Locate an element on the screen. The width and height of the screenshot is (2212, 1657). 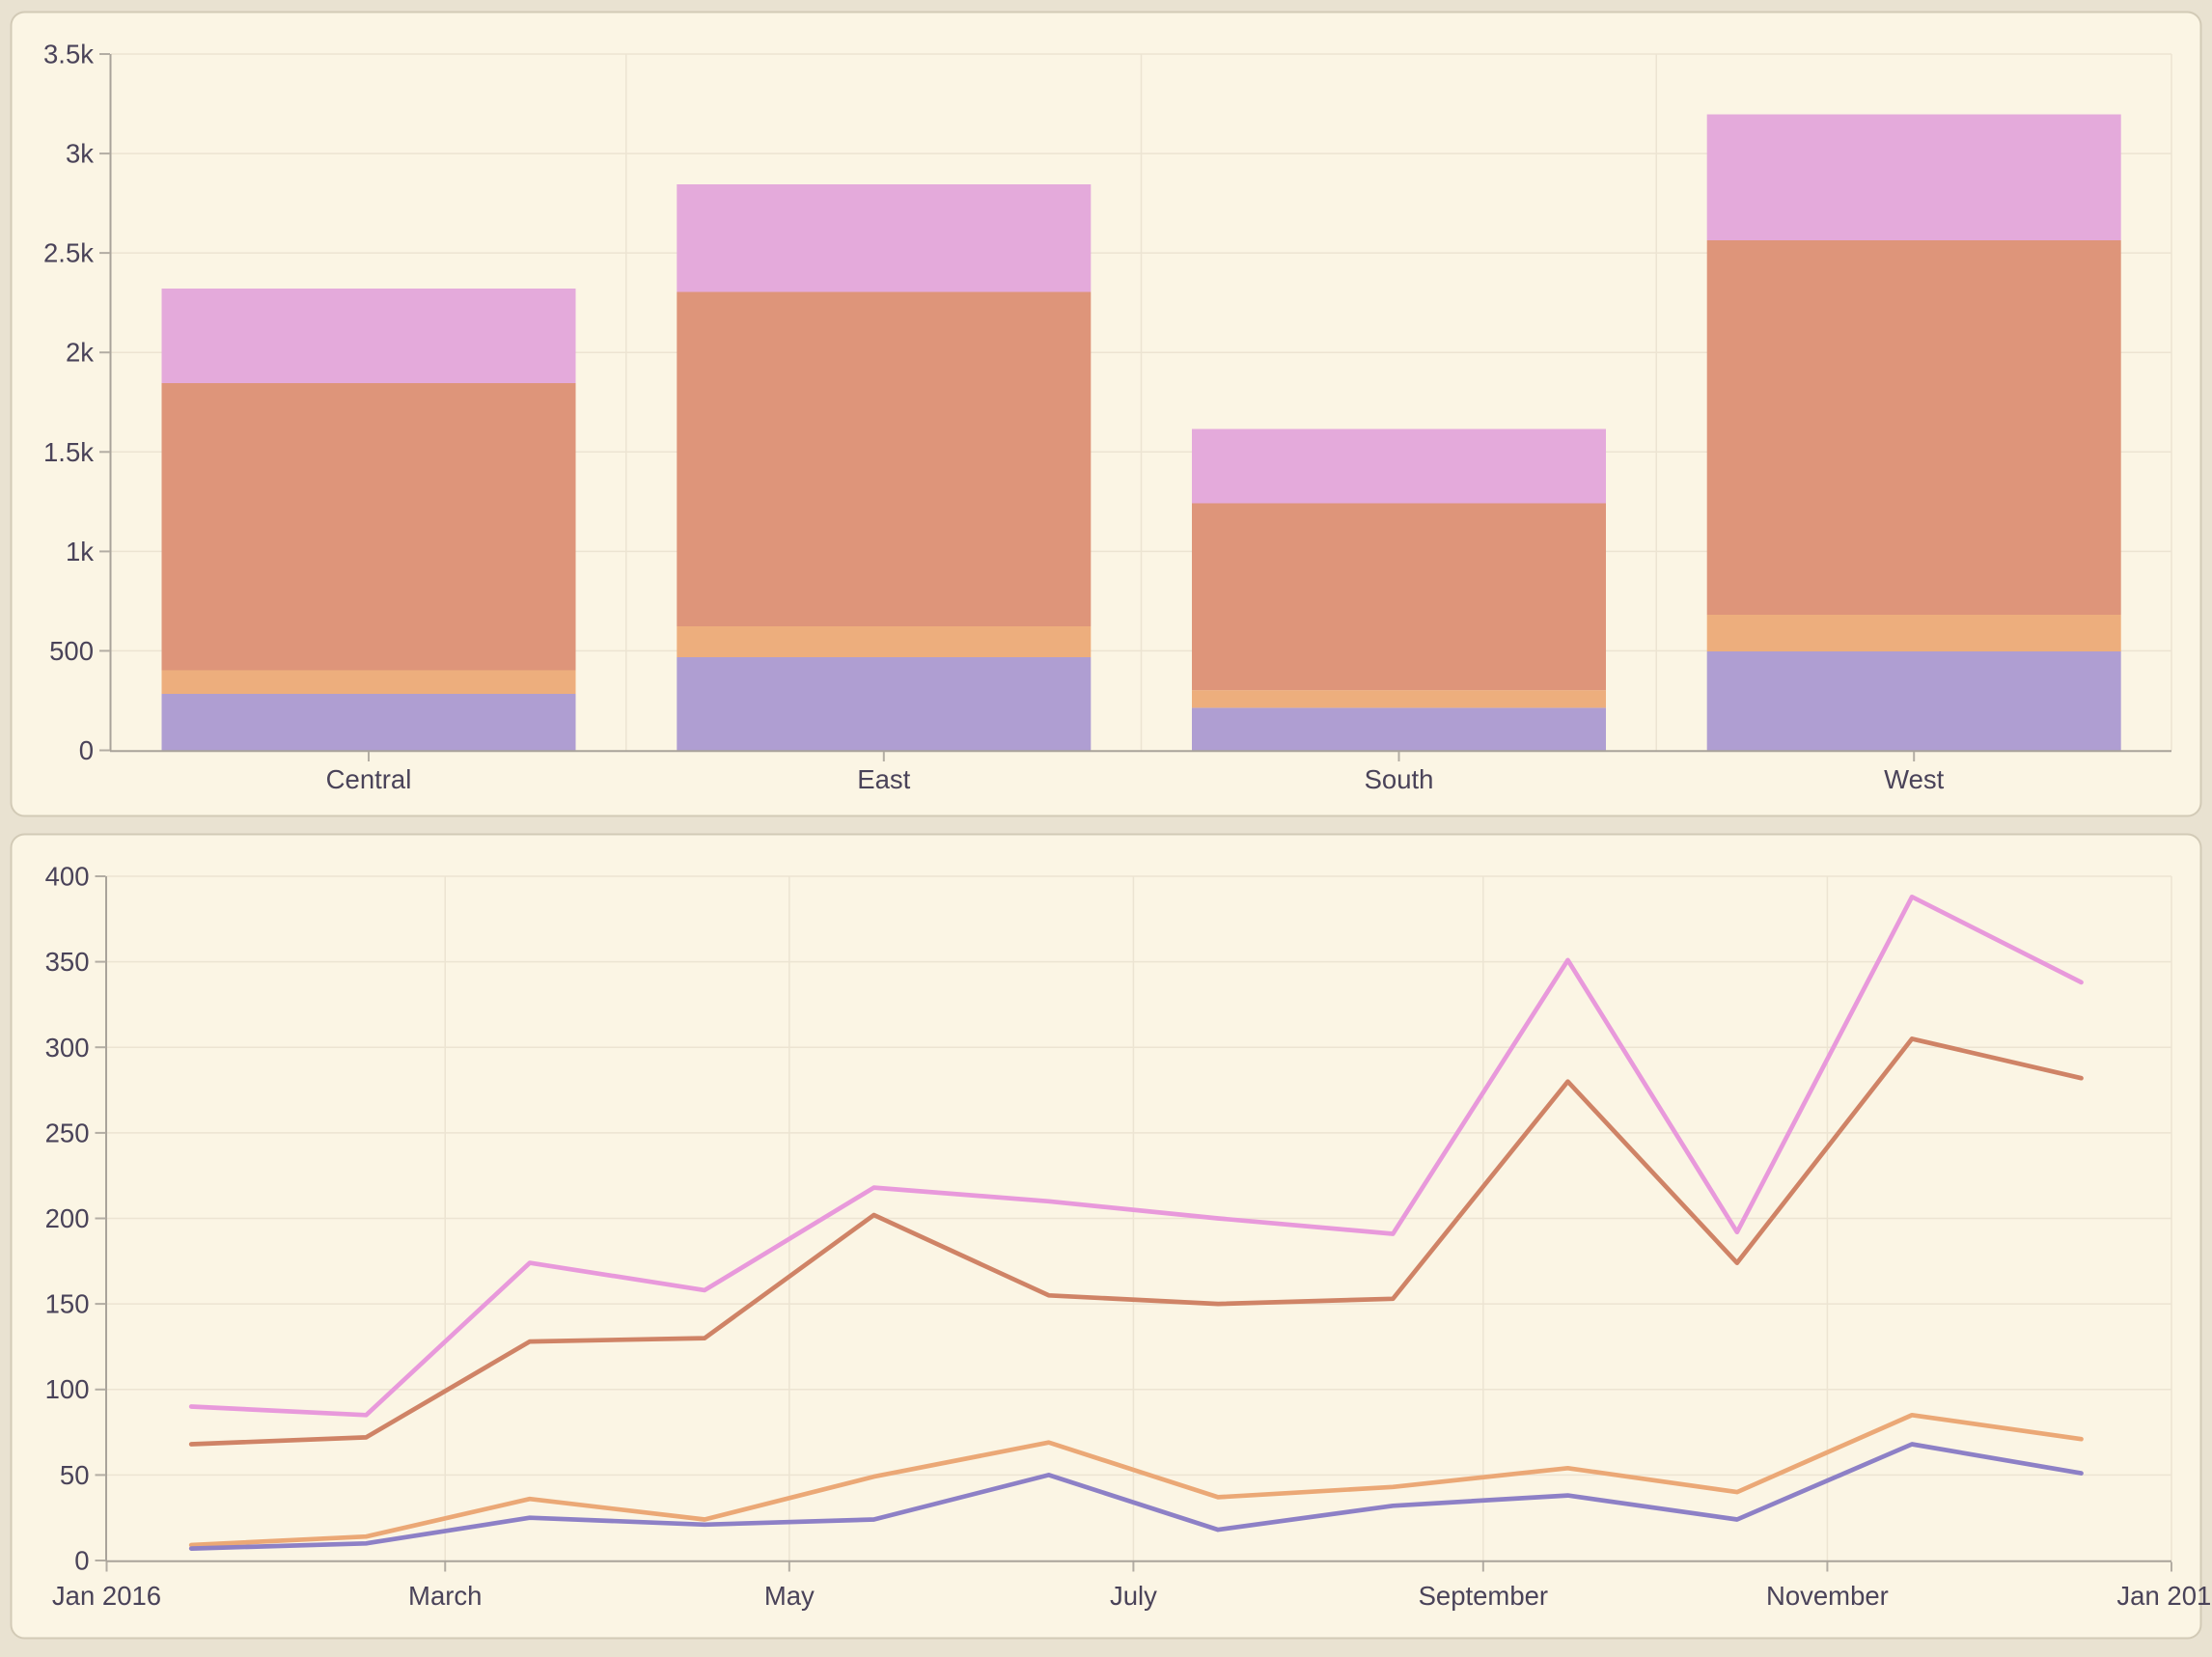
svg-text: May is located at coordinates (789, 1596).